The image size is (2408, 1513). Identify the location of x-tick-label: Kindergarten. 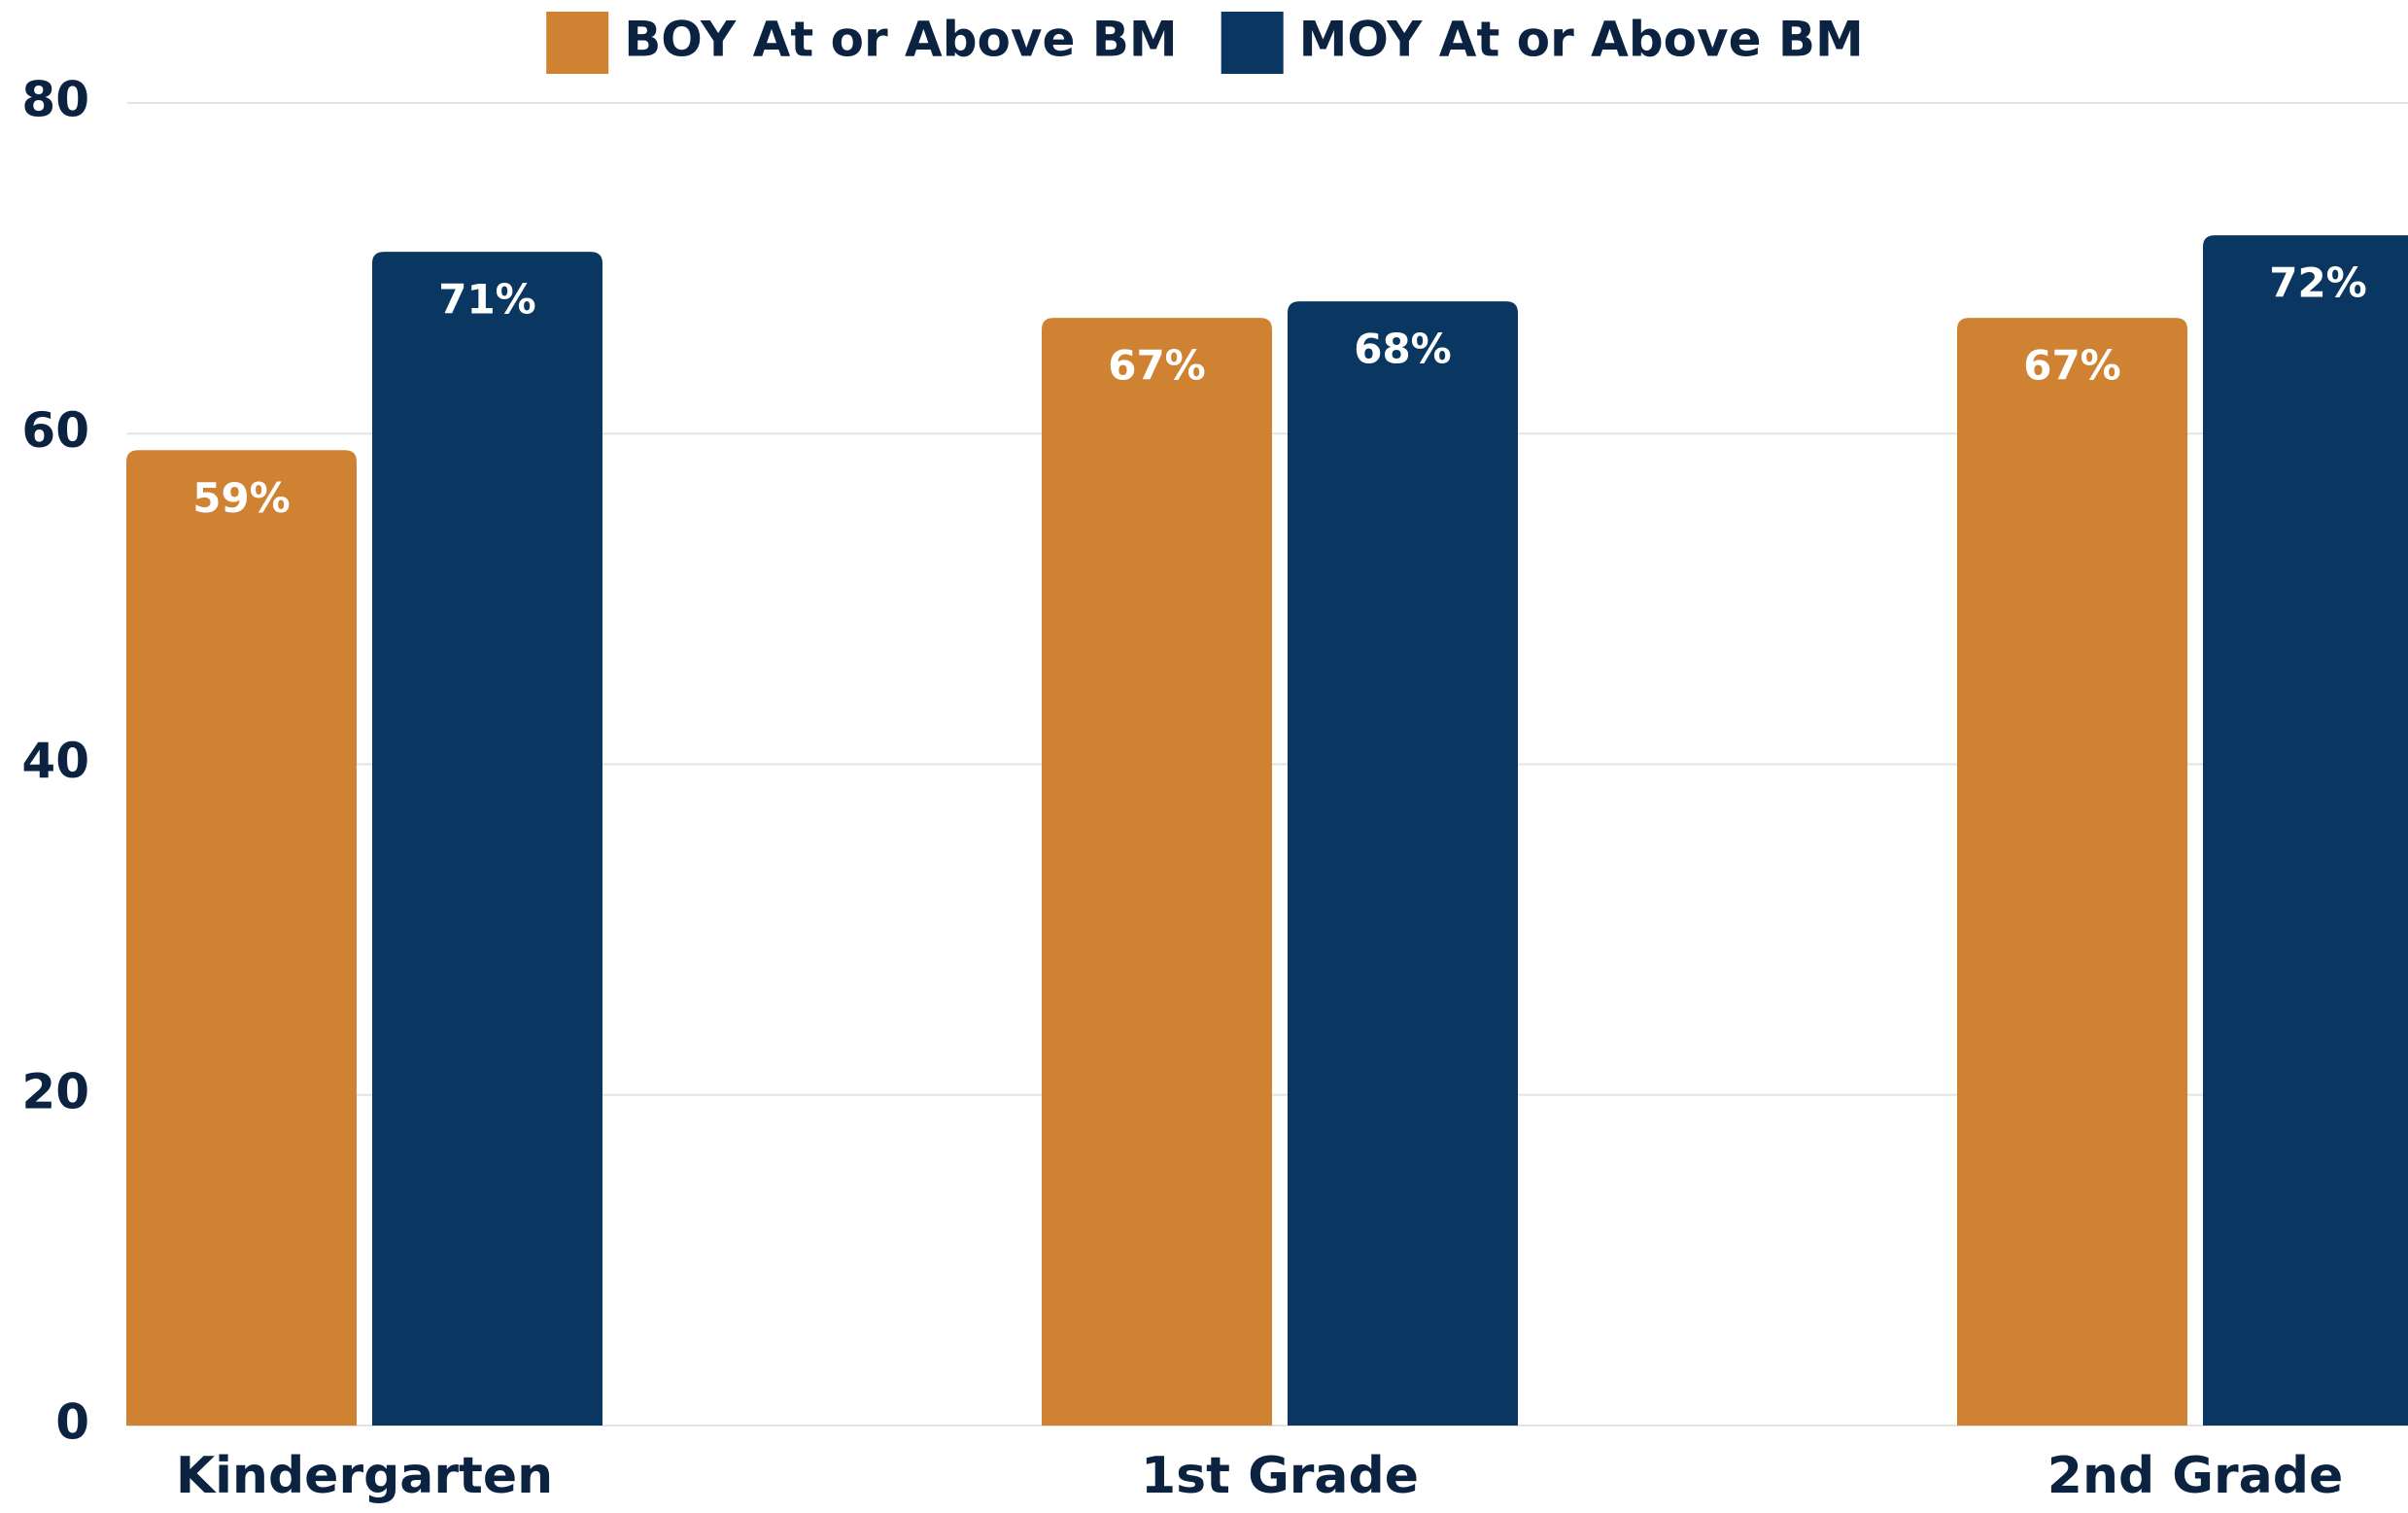
(364, 1476).